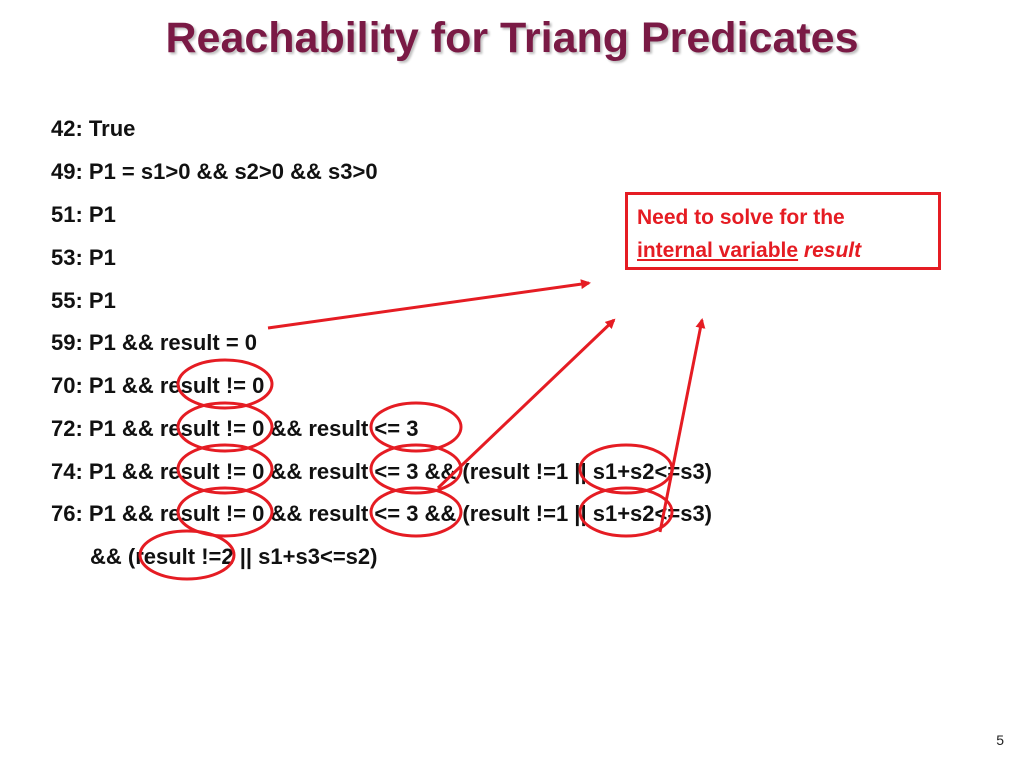  What do you see at coordinates (1000, 740) in the screenshot?
I see `page-number: 5` at bounding box center [1000, 740].